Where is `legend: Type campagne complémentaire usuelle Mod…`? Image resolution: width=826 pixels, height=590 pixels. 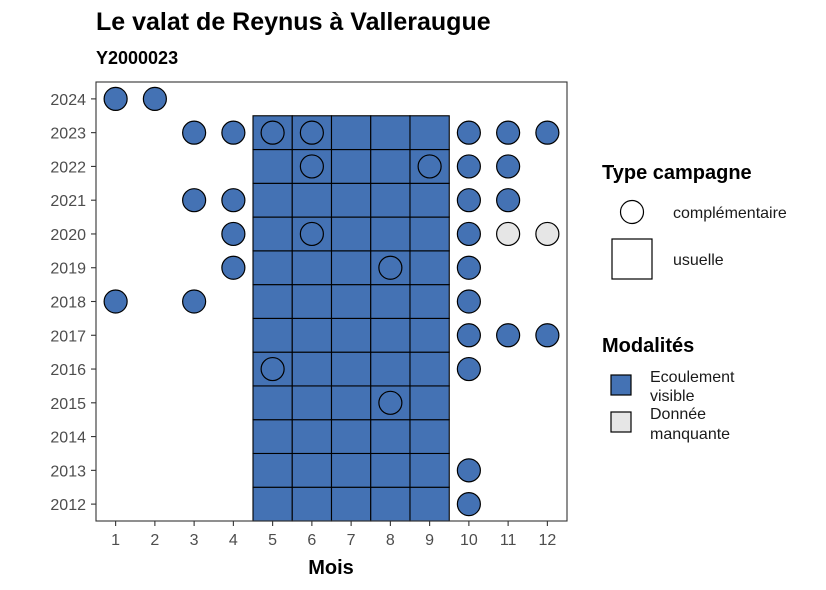
legend: Type campagne complémentaire usuelle Mod… is located at coordinates (694, 302).